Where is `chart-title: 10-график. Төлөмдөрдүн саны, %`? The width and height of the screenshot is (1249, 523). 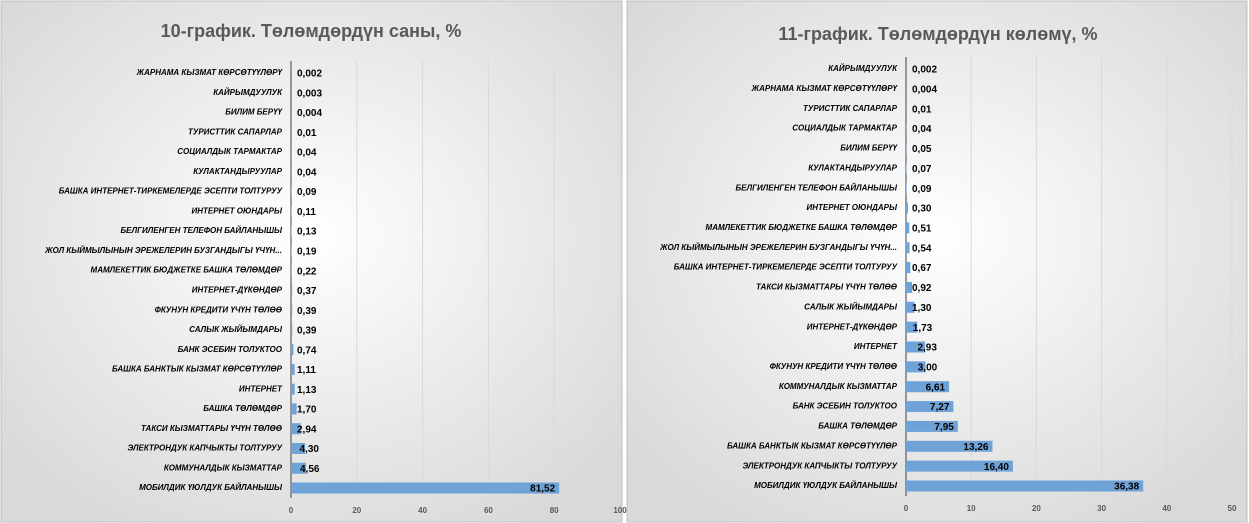
chart-title: 10-график. Төлөмдөрдүн саны, % is located at coordinates (311, 31).